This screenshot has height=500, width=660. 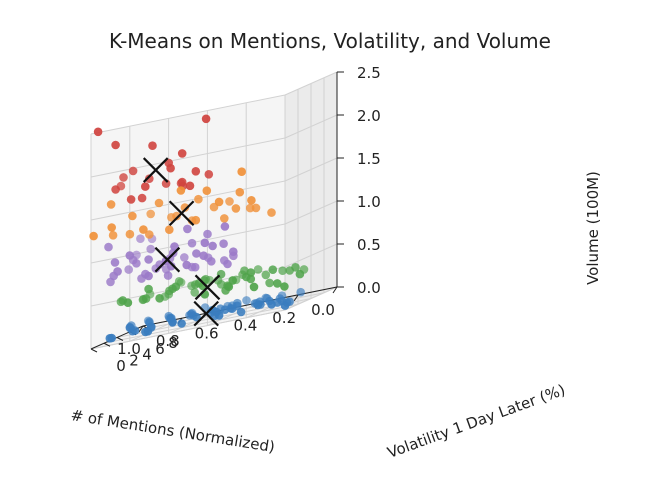 What do you see at coordinates (121, 366) in the screenshot?
I see `y-tick-label: 0` at bounding box center [121, 366].